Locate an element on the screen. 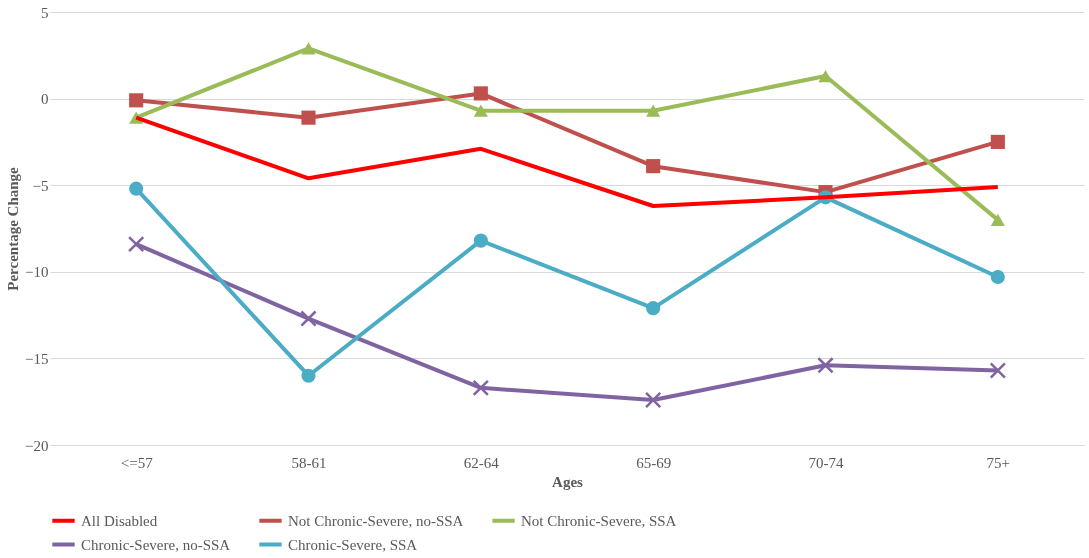 The image size is (1089, 558). legend-label: Not Chronic-Severe, no-SSA is located at coordinates (376, 520).